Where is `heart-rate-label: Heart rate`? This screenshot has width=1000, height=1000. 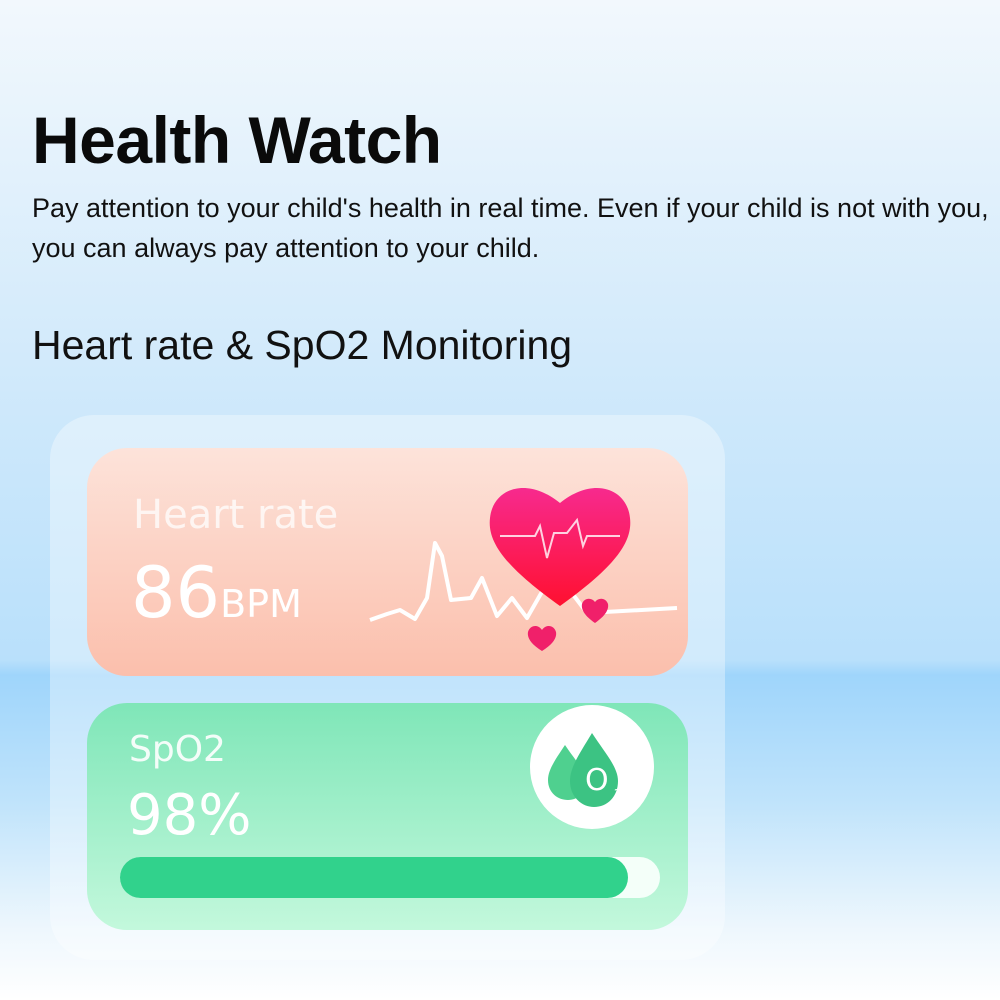
heart-rate-label: Heart rate is located at coordinates (236, 515).